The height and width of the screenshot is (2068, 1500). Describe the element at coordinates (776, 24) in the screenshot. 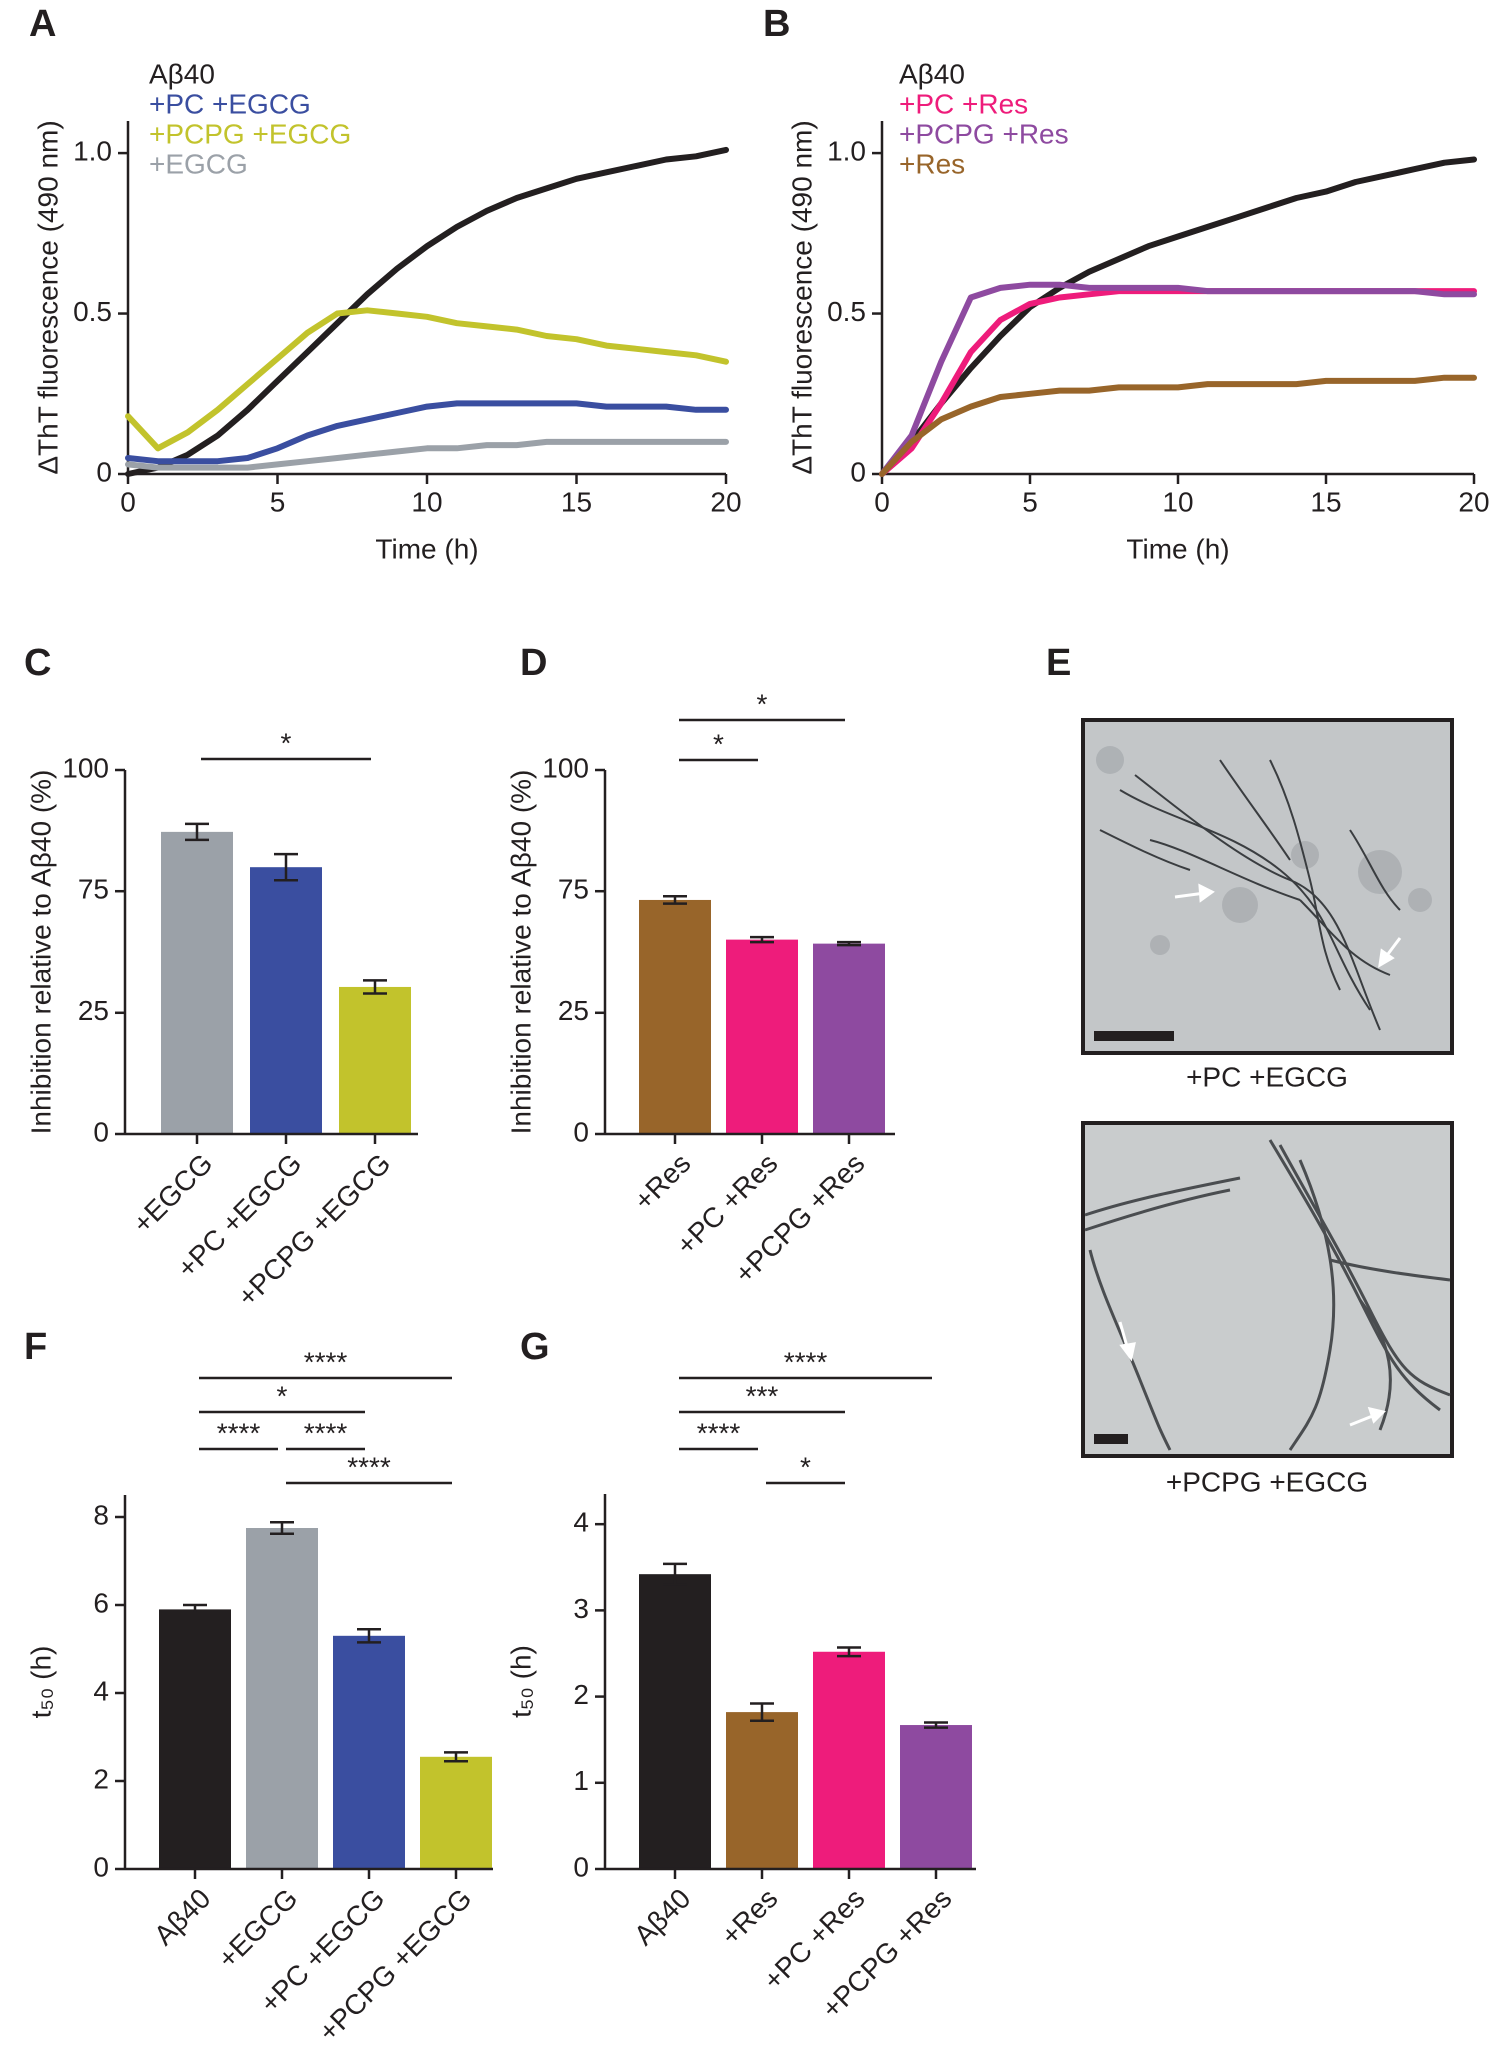

I see `panel-label: B` at that location.